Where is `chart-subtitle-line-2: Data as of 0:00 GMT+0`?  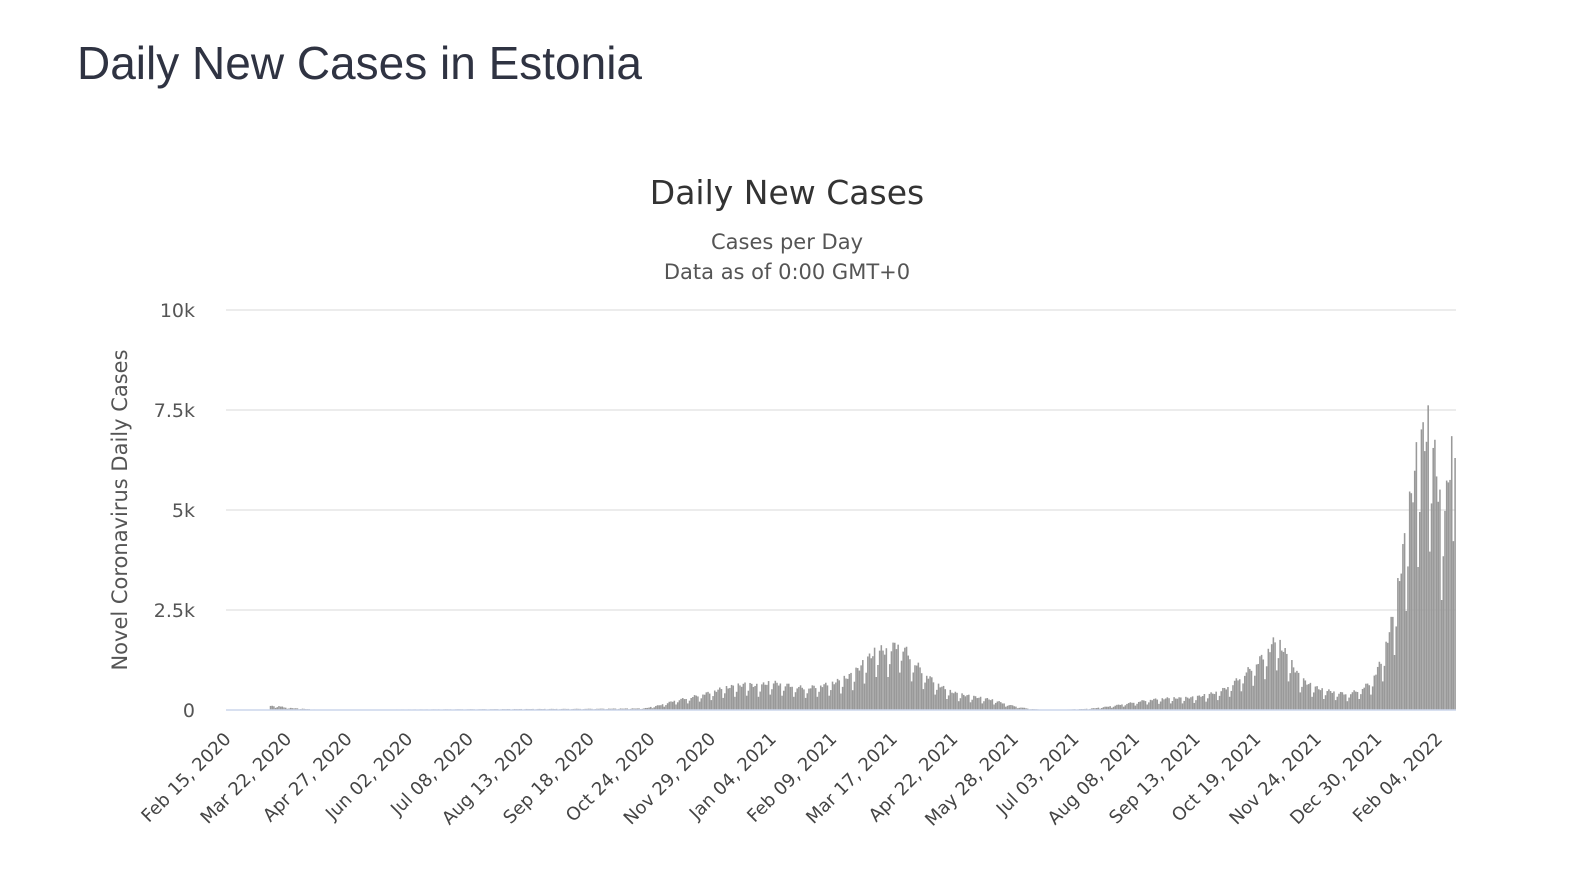
chart-subtitle-line-2: Data as of 0:00 GMT+0 is located at coordinates (787, 272).